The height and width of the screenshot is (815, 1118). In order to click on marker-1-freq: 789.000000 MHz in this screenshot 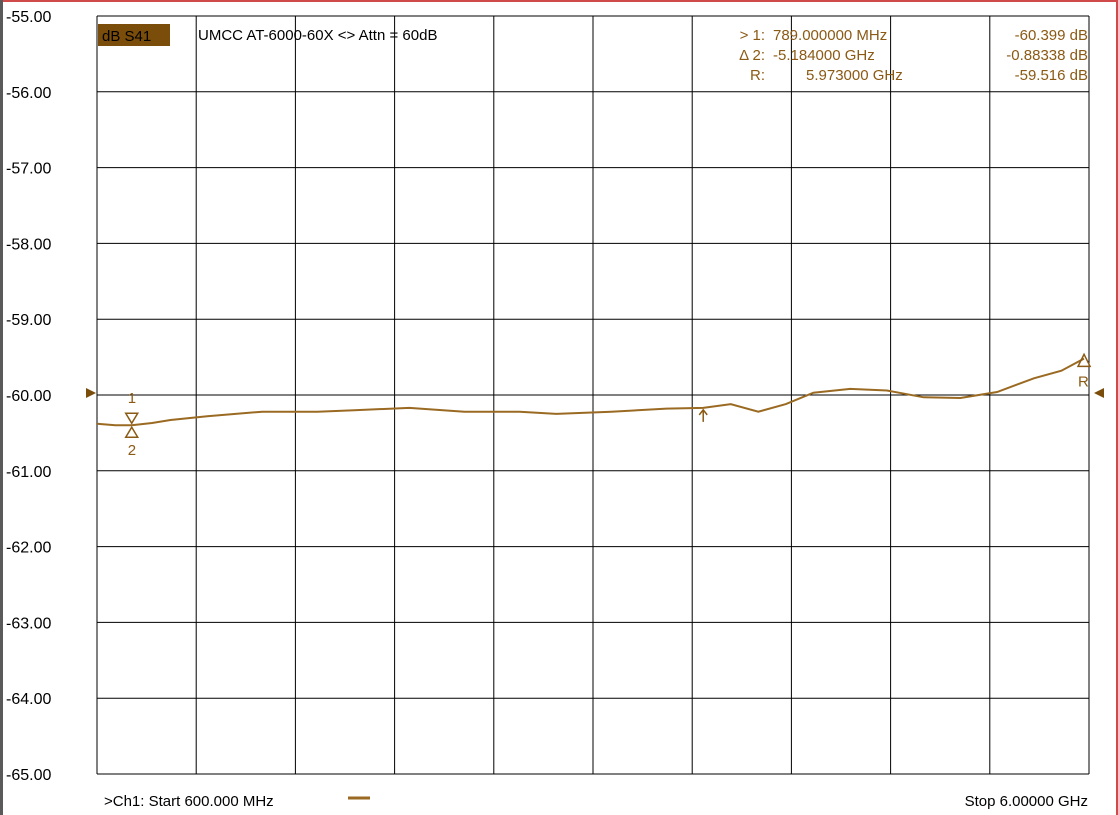, I will do `click(830, 35)`.